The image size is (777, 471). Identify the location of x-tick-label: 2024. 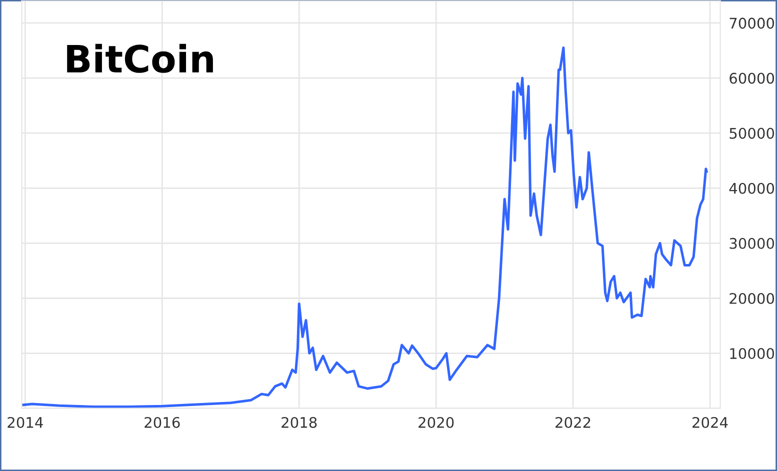
(710, 422).